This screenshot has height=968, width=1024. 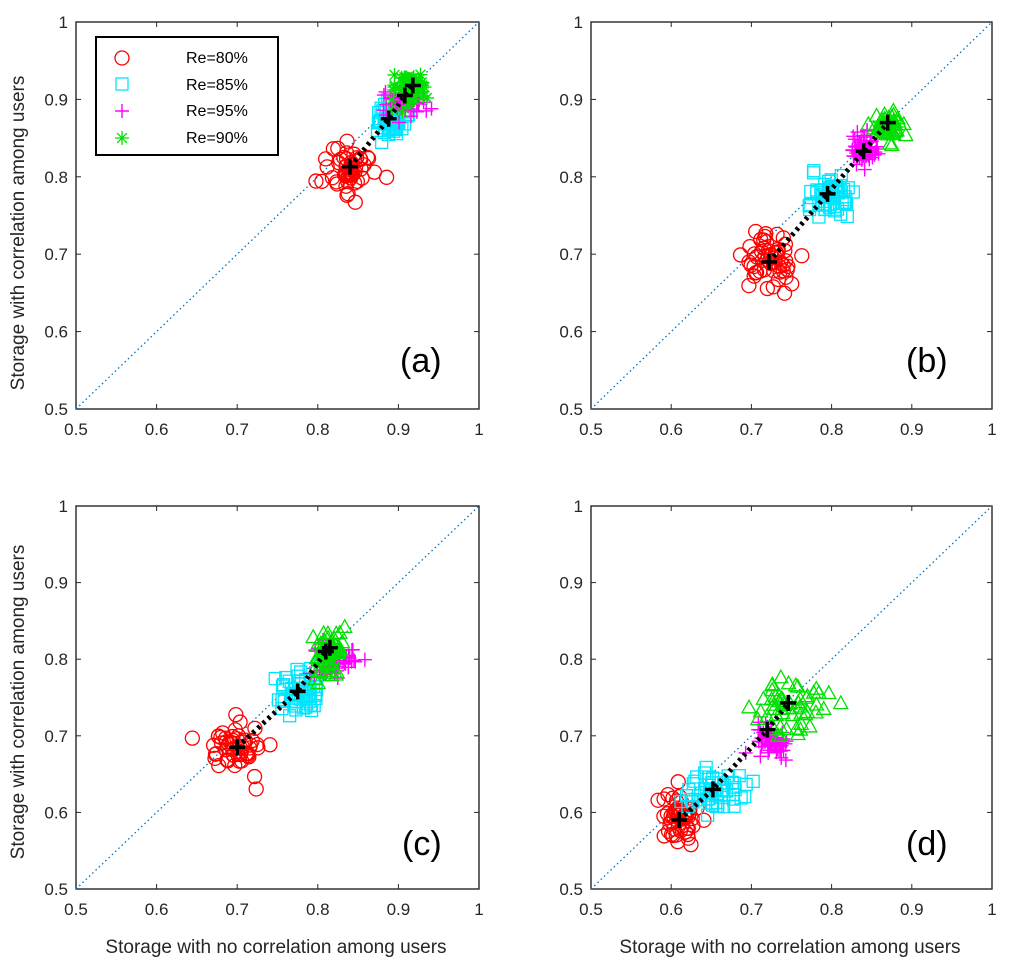 I want to click on legend-marker-circle, so click(x=122, y=58).